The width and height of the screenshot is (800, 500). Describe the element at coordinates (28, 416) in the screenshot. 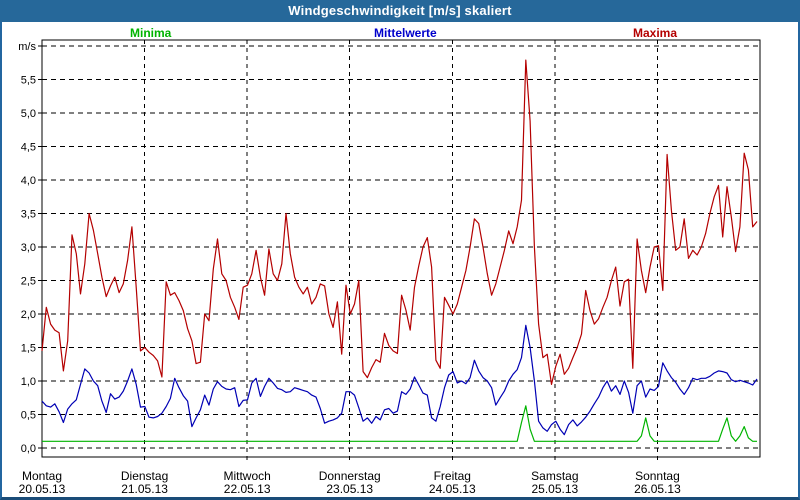

I see `y-tick-label: 0,5` at that location.